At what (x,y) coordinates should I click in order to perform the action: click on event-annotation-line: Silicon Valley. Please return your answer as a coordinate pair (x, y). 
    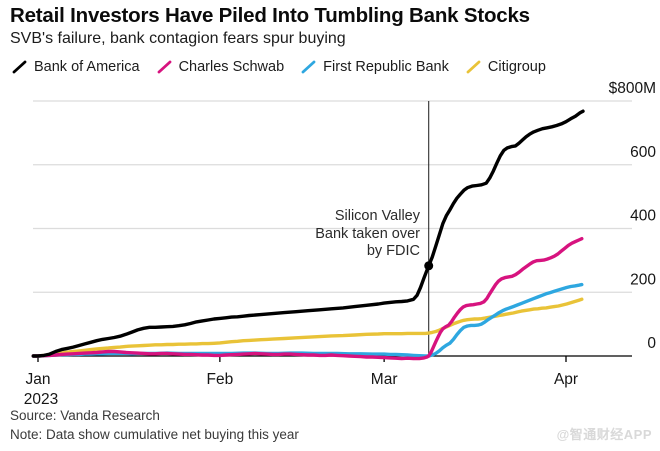
    Looking at the image, I should click on (377, 216).